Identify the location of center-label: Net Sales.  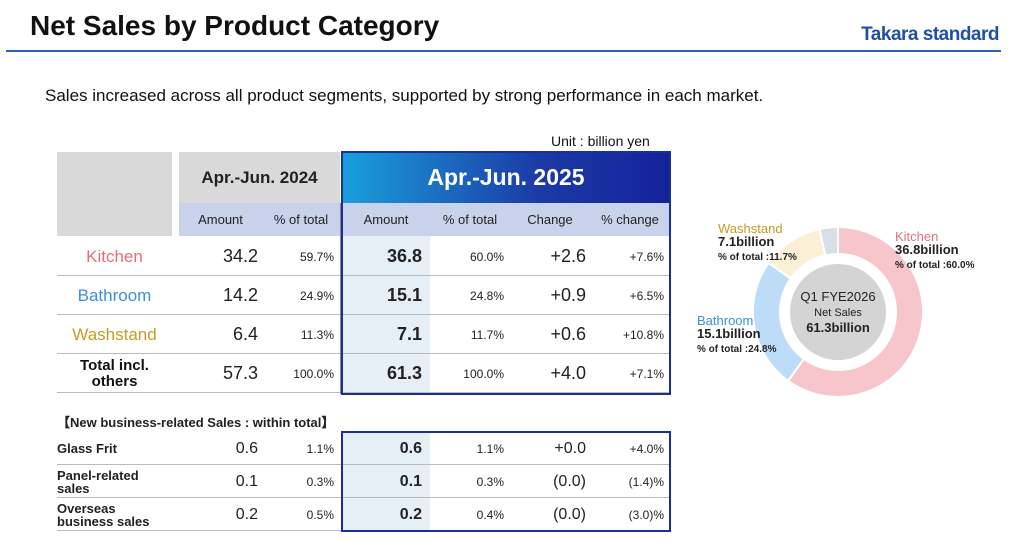
(838, 313).